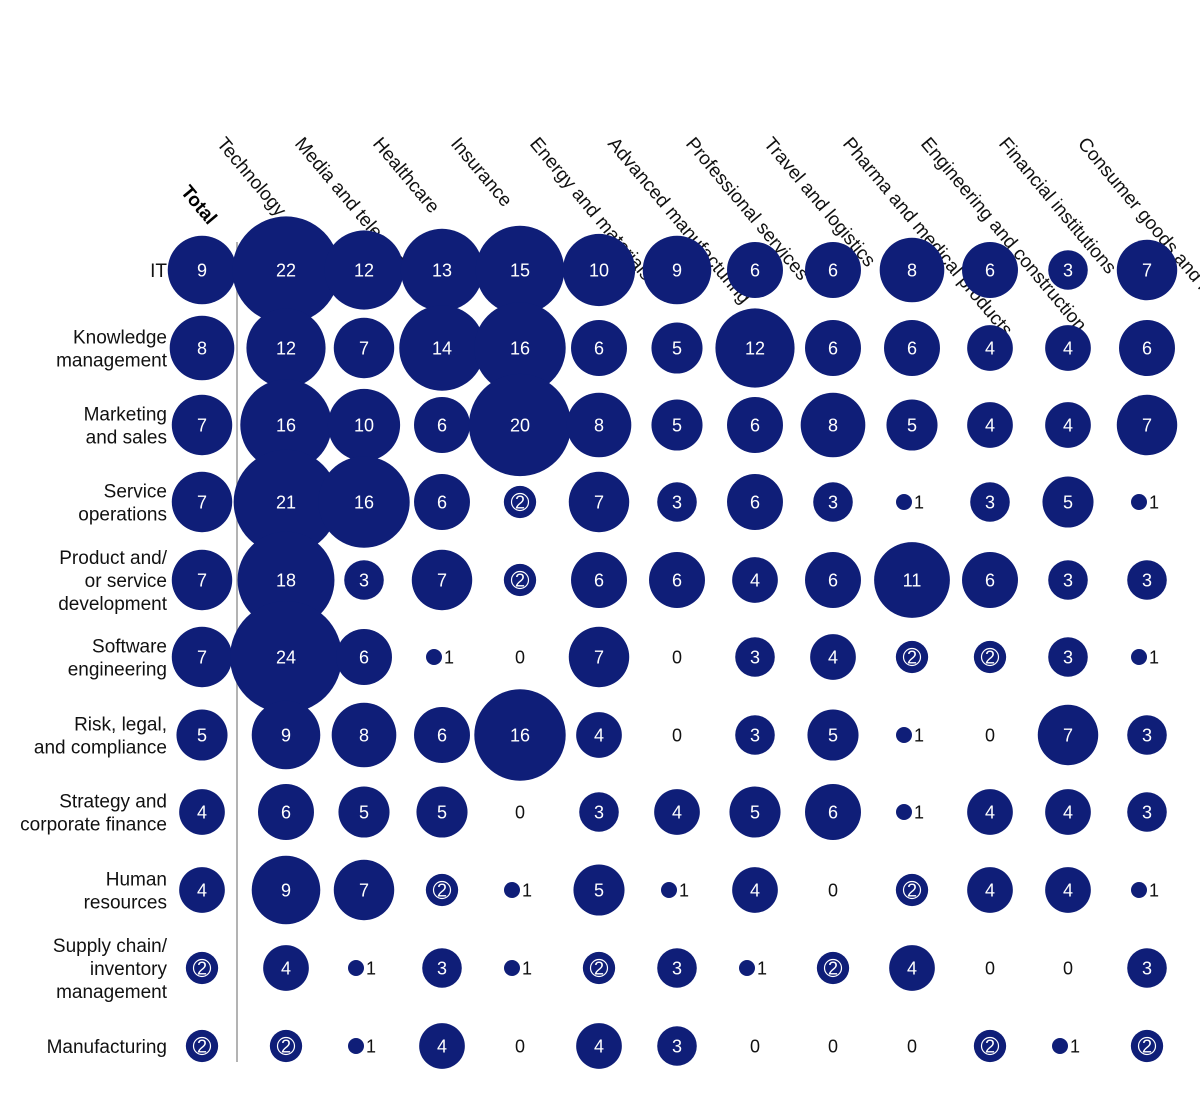 The height and width of the screenshot is (1105, 1200). I want to click on cell-total-row-3: 7, so click(202, 502).